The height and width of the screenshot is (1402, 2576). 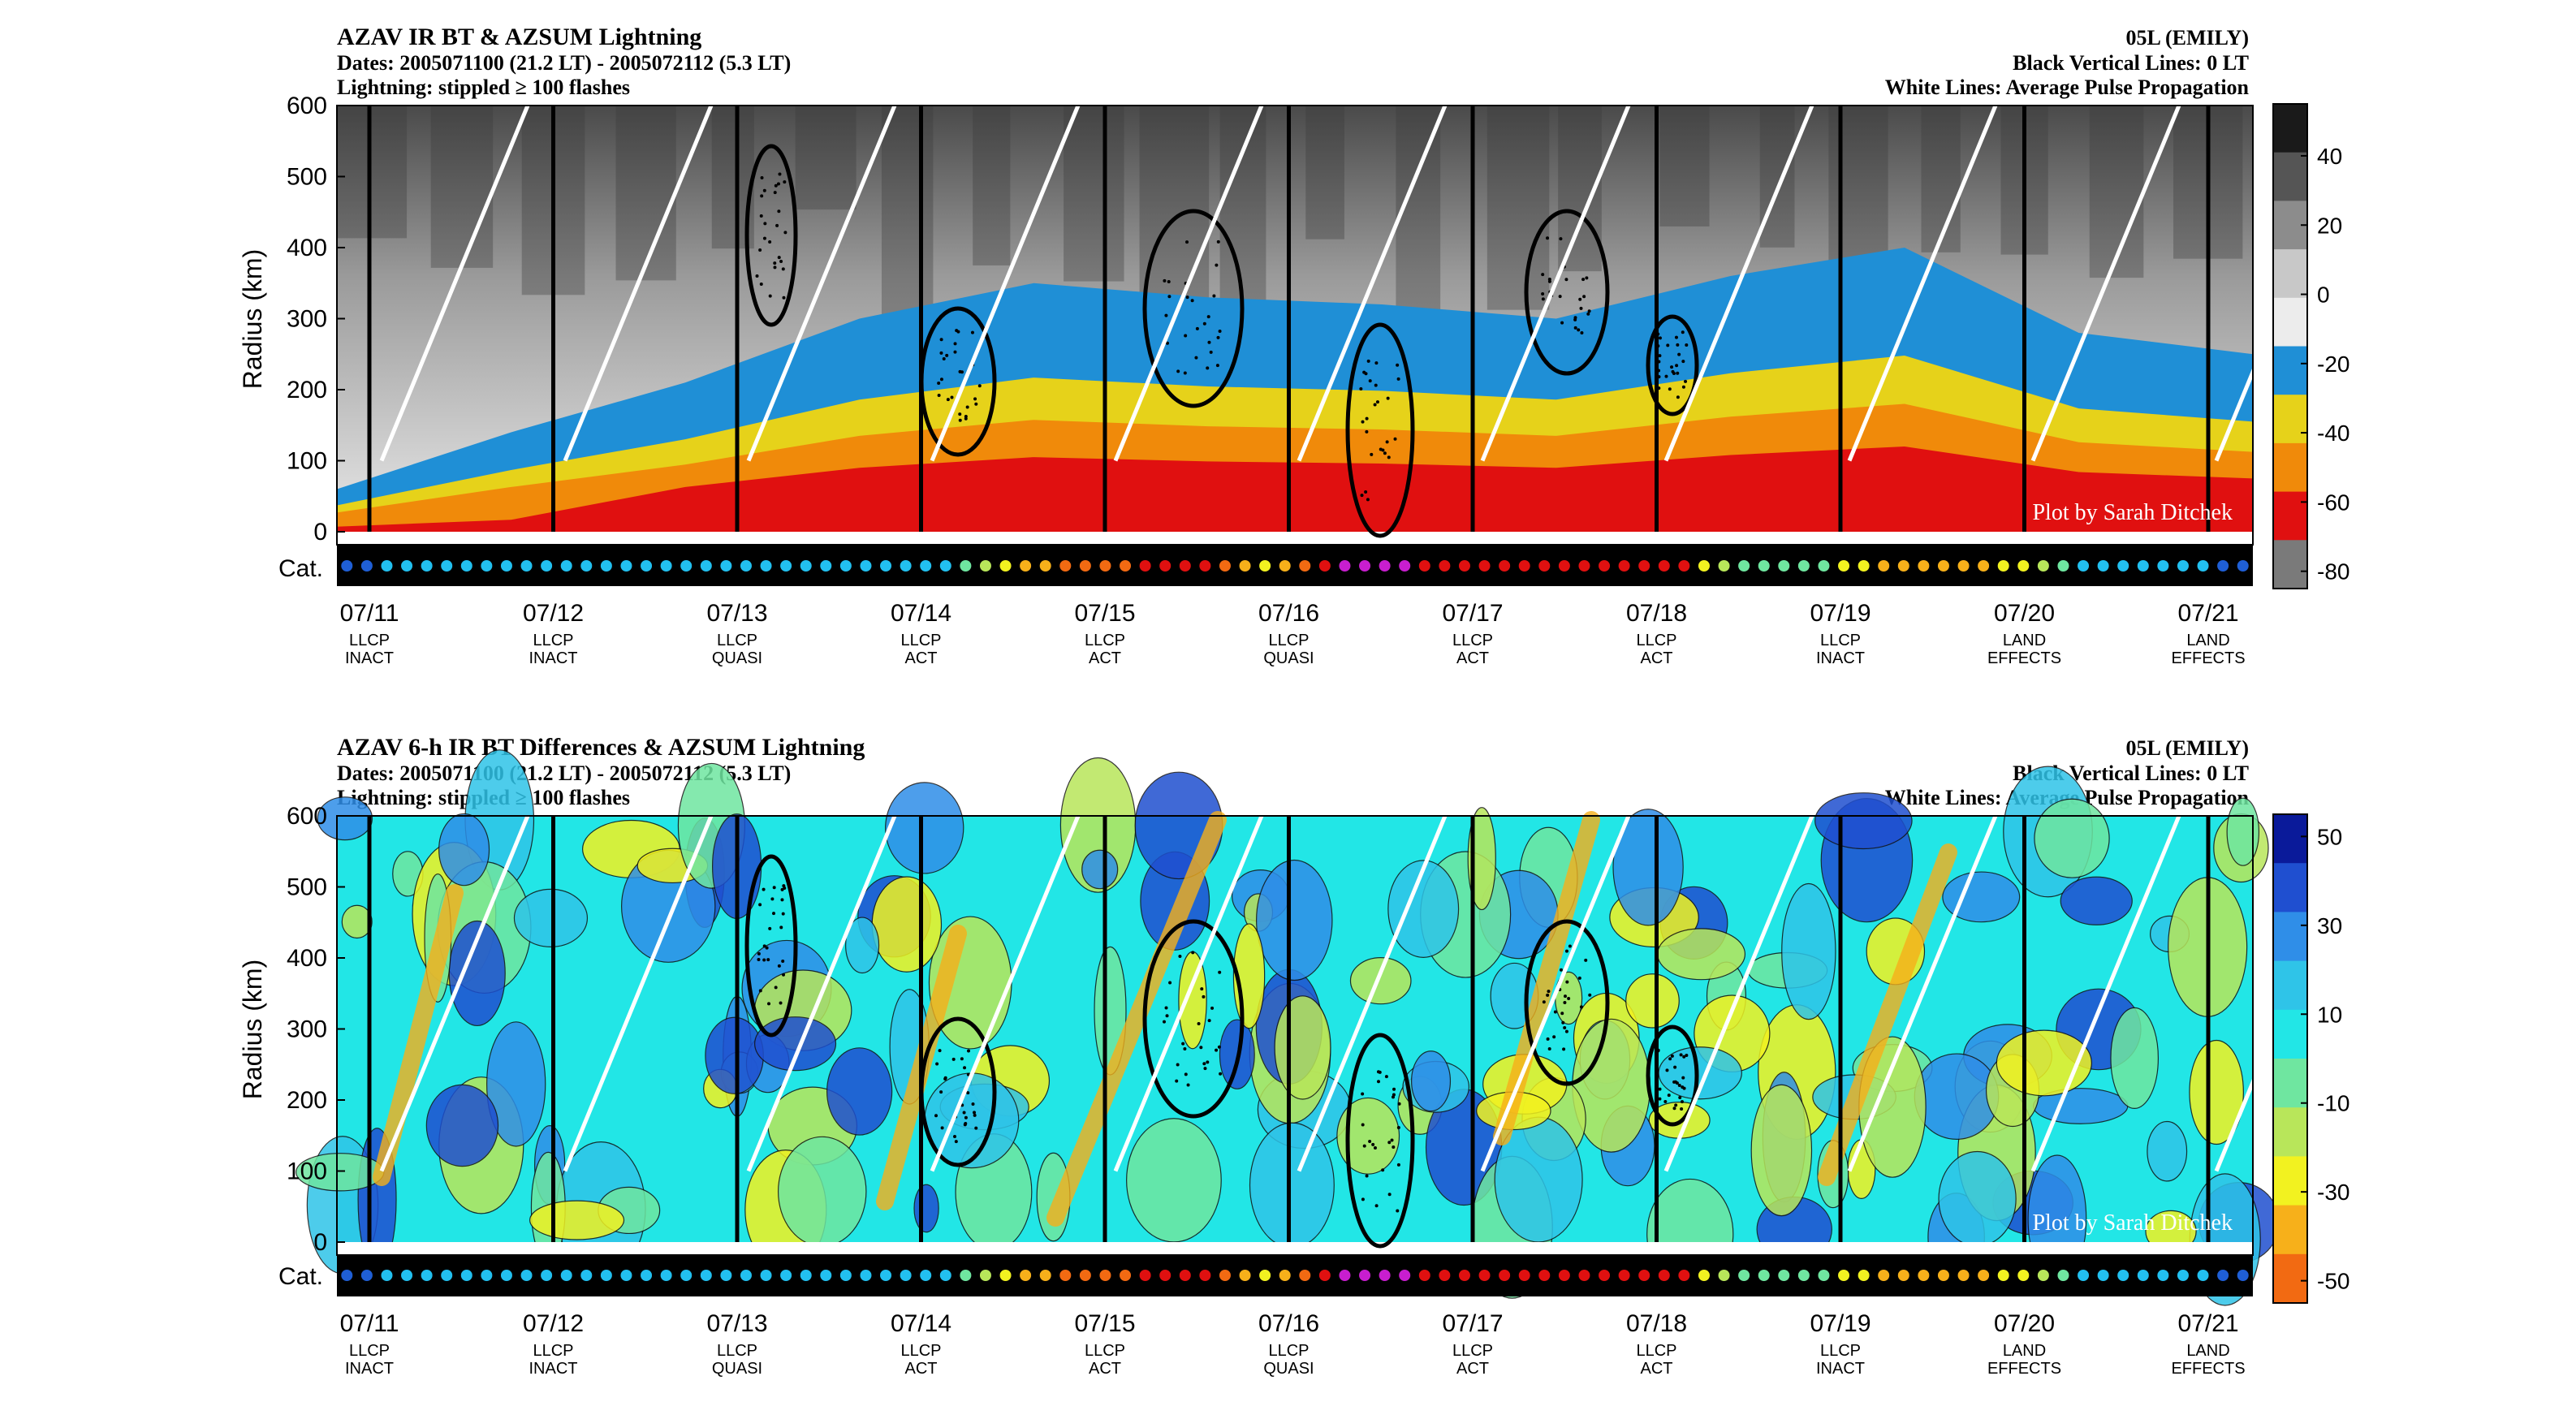 I want to click on panel1-xtick-regime-line1: LLCP, so click(x=369, y=640).